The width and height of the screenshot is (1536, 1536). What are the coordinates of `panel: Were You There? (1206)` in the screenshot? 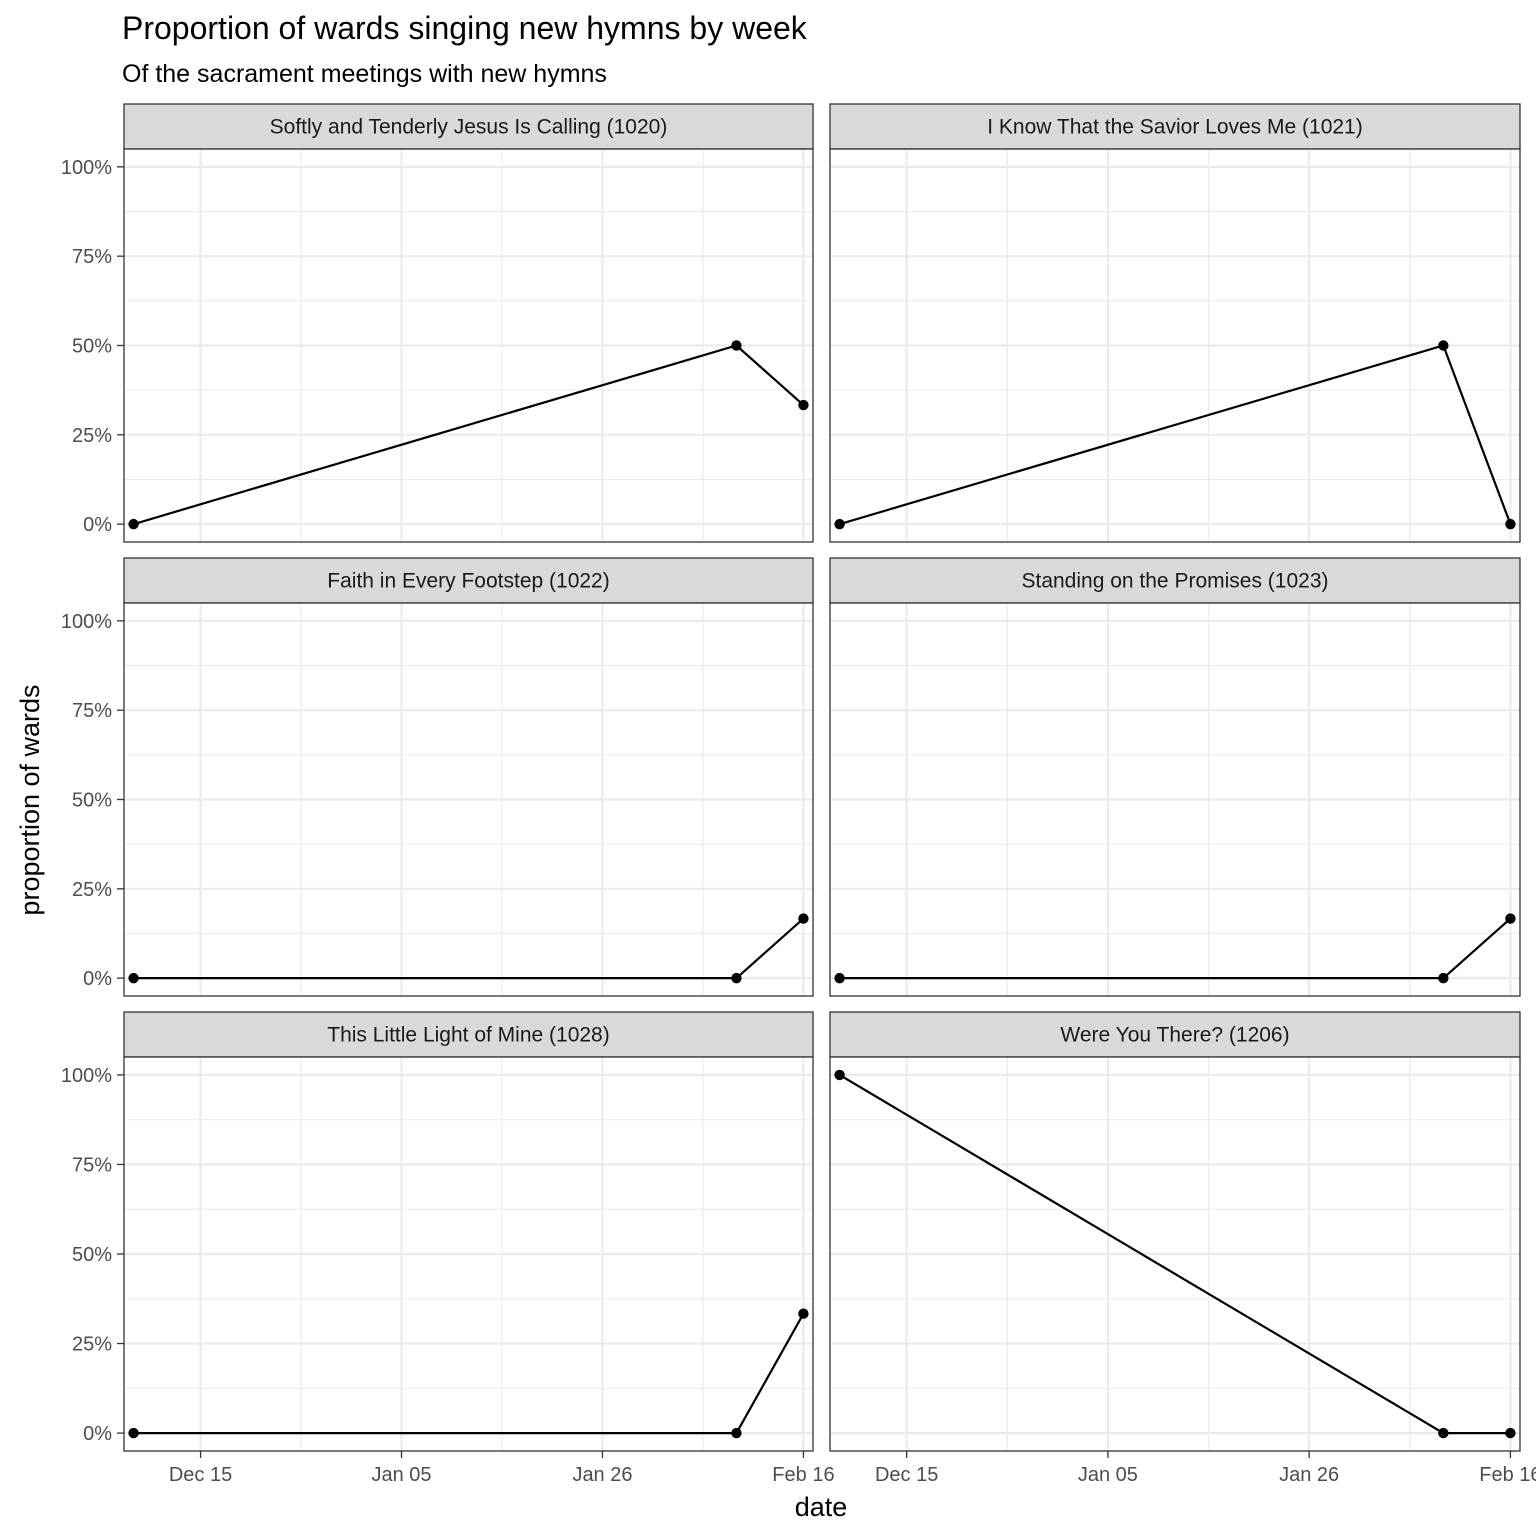 It's located at (1175, 1231).